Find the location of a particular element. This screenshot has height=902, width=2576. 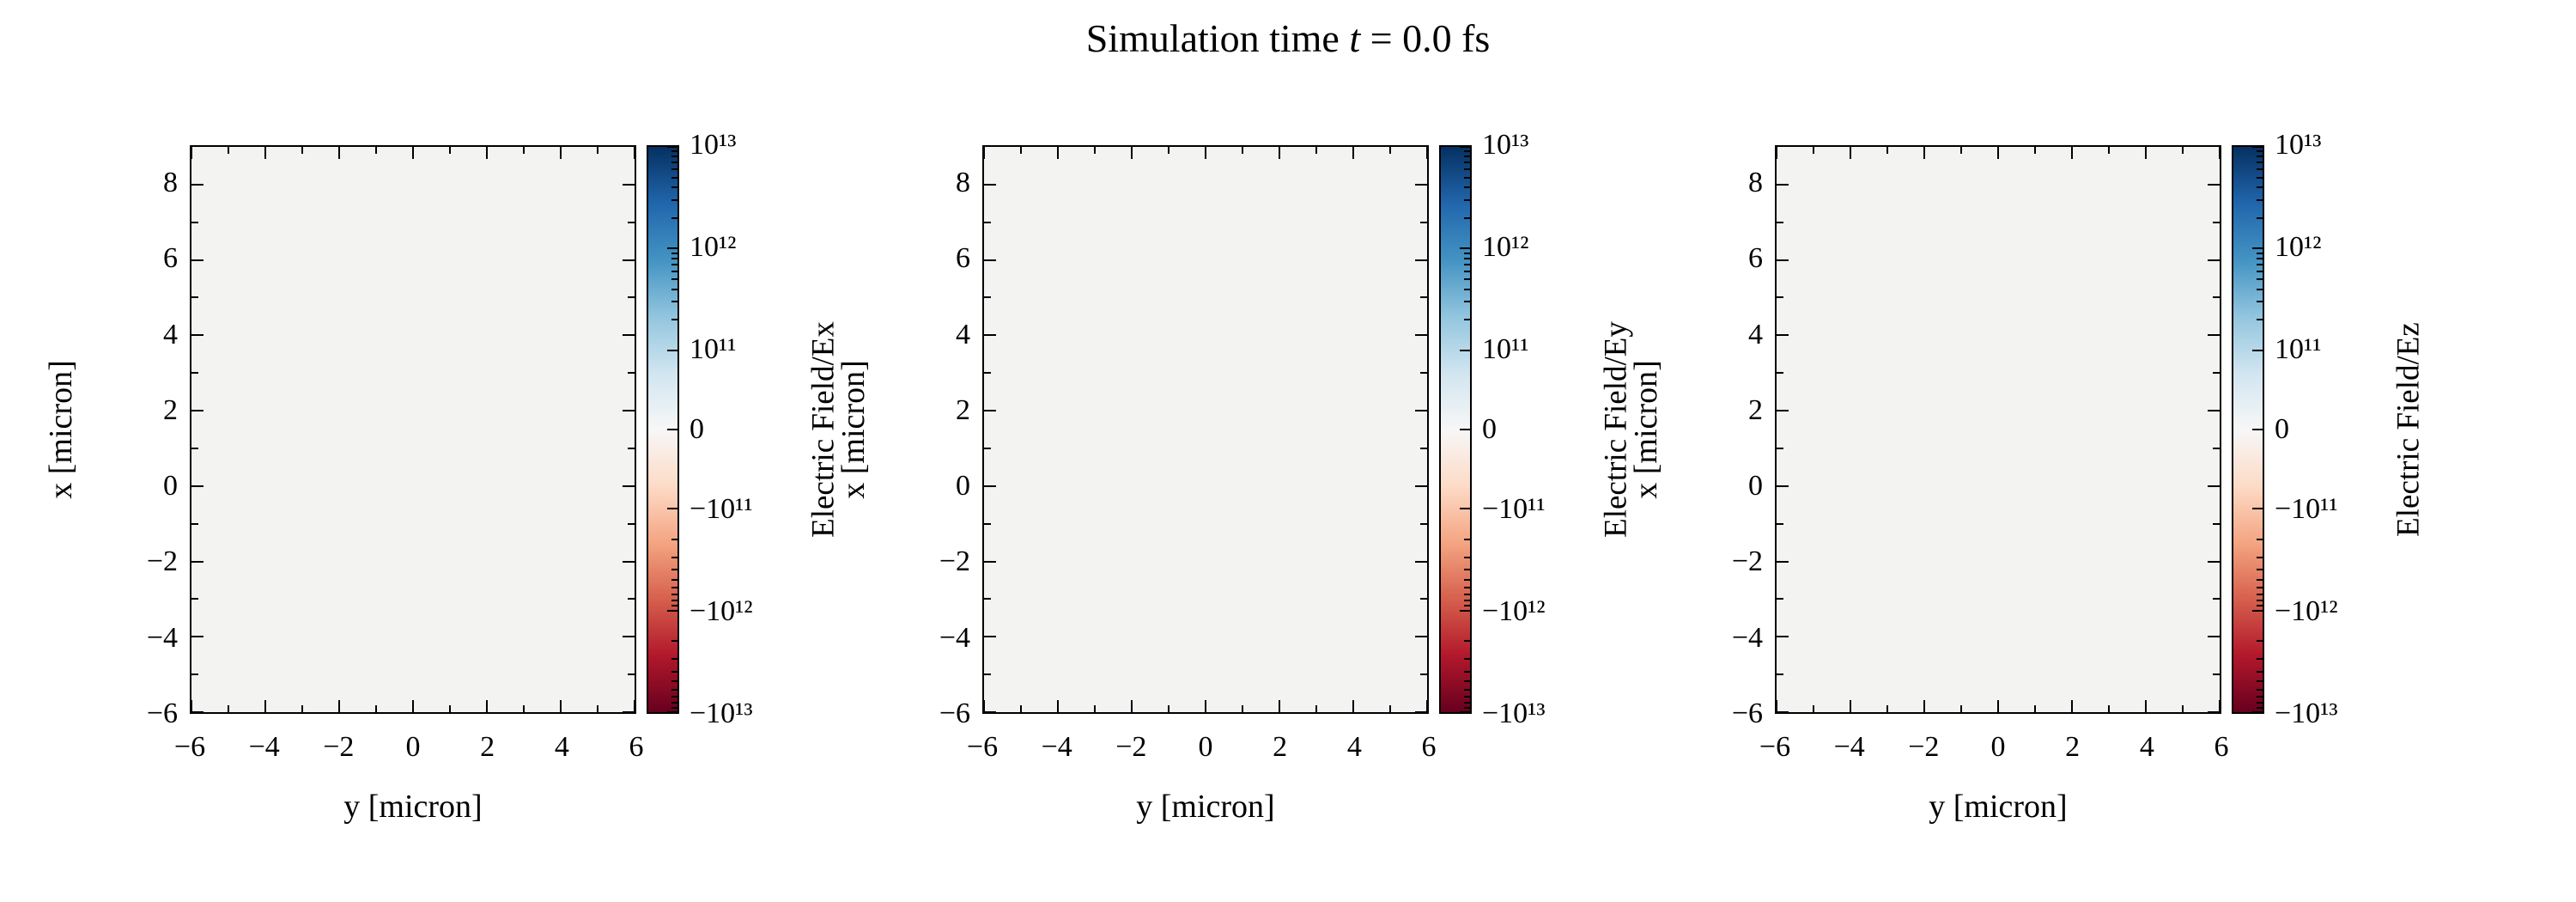

x-axis-label: y [micron] is located at coordinates (1998, 807).